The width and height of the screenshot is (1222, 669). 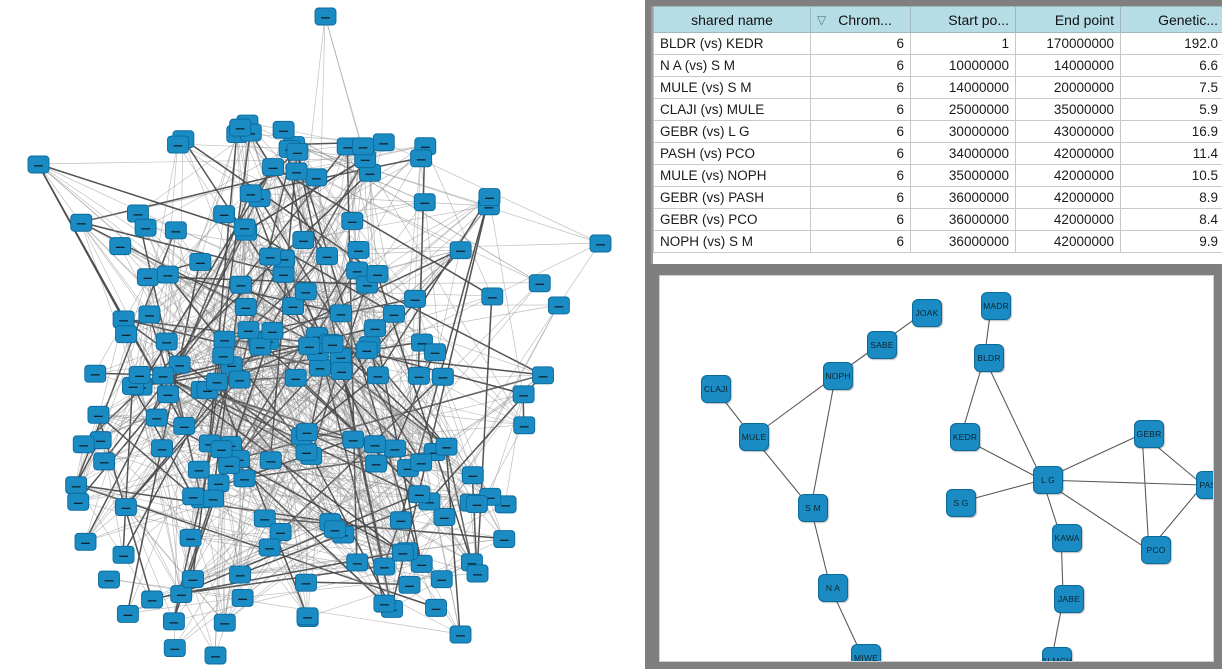 What do you see at coordinates (996, 306) in the screenshot?
I see `detail-node-madr: MADR` at bounding box center [996, 306].